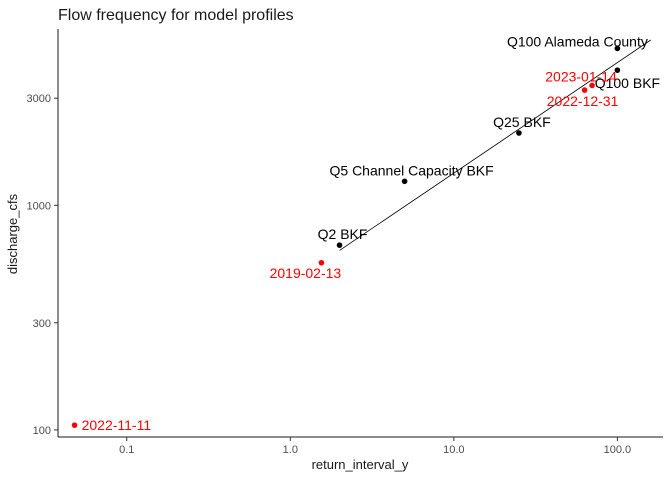 This screenshot has width=672, height=480. Describe the element at coordinates (39, 99) in the screenshot. I see `y-tick-label: 3000` at that location.